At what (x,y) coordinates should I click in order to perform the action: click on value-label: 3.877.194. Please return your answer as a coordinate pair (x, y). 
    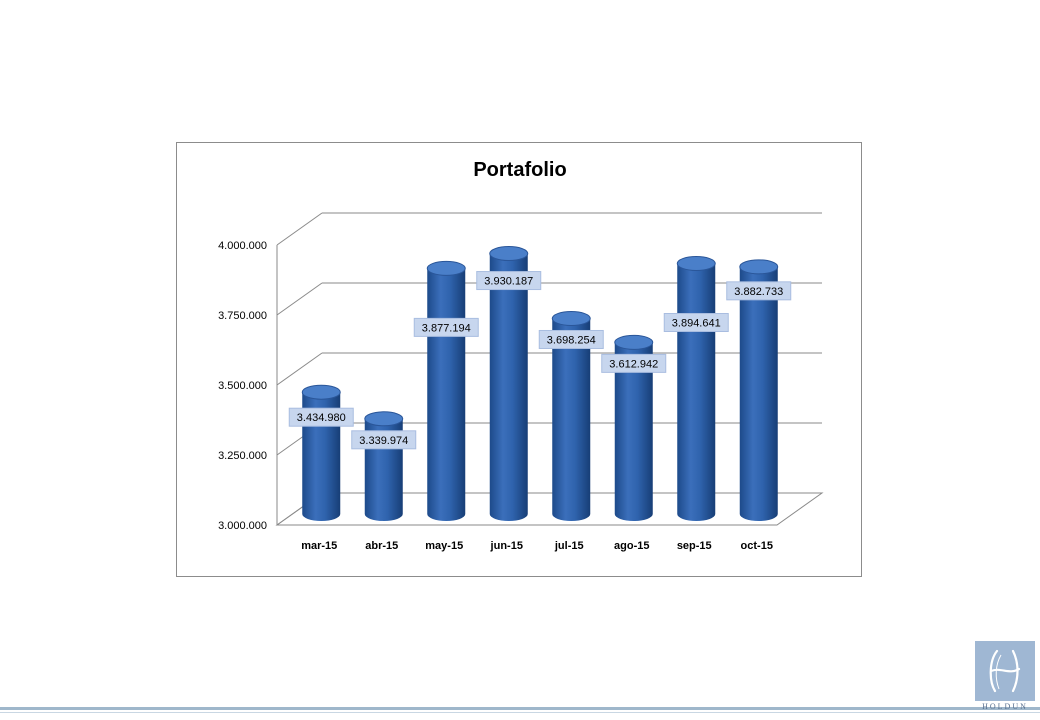
    Looking at the image, I should click on (446, 328).